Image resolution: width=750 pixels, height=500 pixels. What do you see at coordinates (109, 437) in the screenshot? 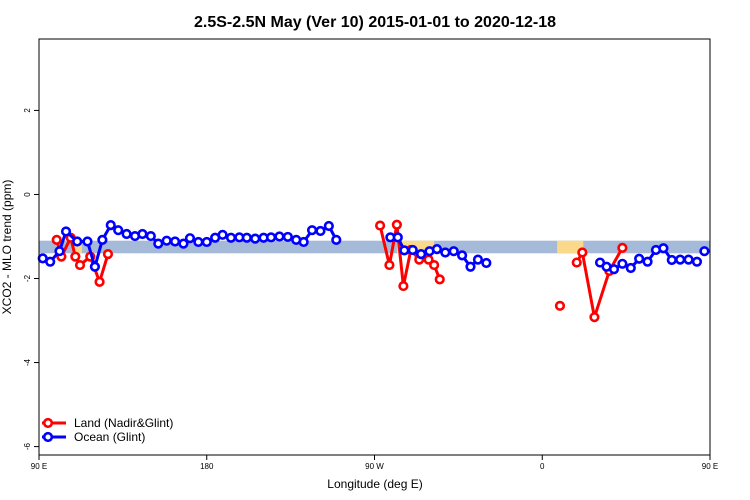
I see `legend-label: Ocean (Glint)` at bounding box center [109, 437].